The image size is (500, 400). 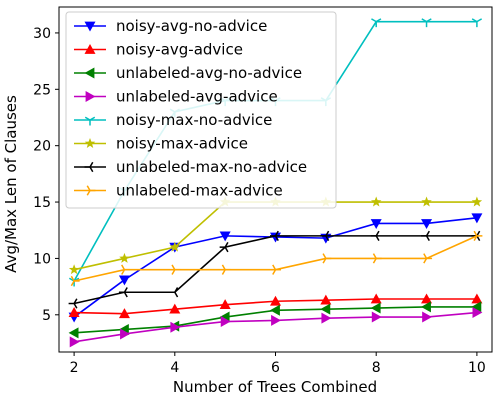 What do you see at coordinates (209, 73) in the screenshot?
I see `legend-label-unlabeled-avg-no-advice: unlabeled-avg-no-advice` at bounding box center [209, 73].